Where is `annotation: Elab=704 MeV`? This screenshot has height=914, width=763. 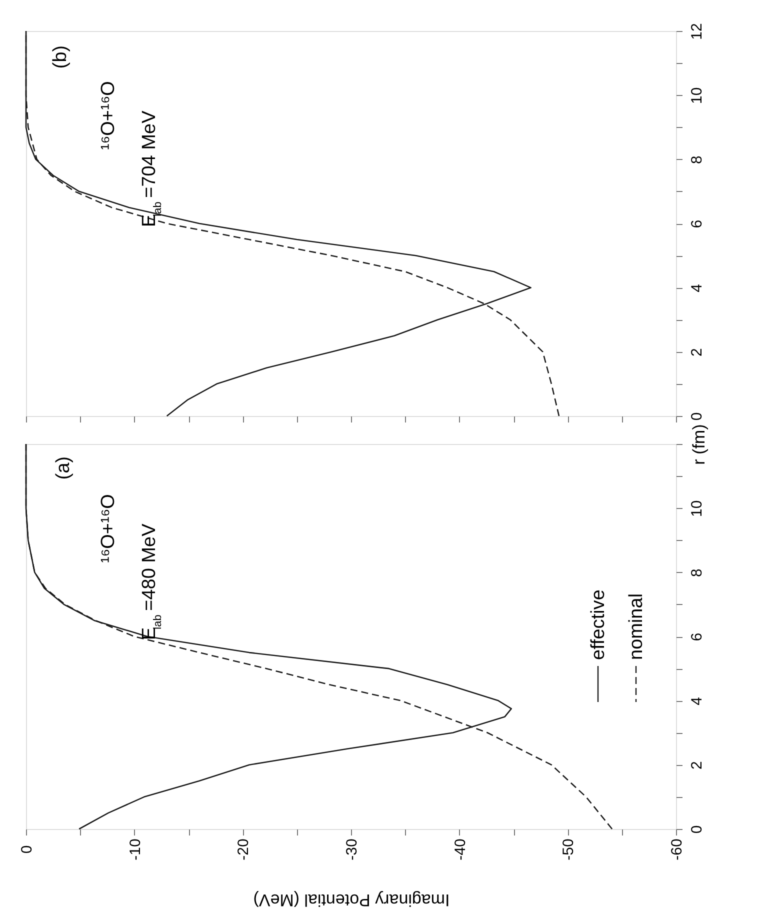
annotation: Elab=704 MeV is located at coordinates (151, 168).